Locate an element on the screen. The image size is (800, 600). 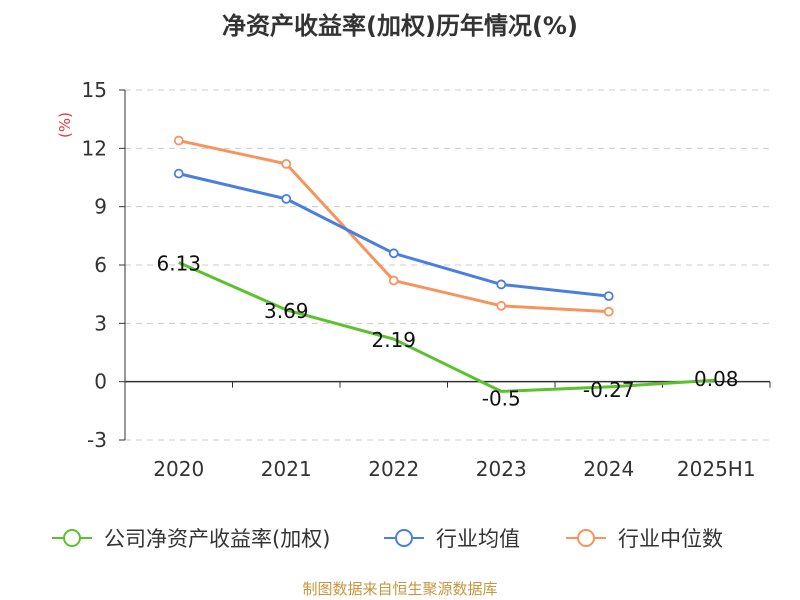
x-tick-label: 2024 is located at coordinates (608, 469).